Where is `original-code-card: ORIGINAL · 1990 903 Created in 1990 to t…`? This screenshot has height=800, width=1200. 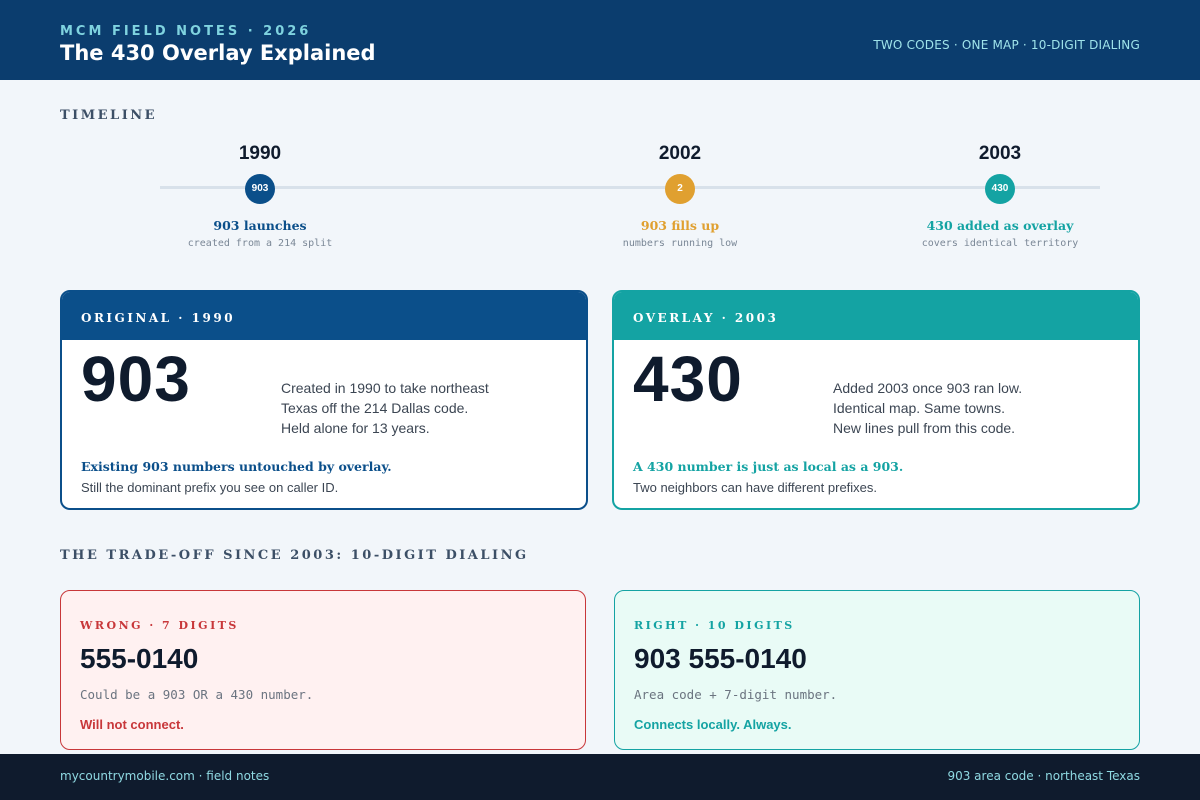 original-code-card: ORIGINAL · 1990 903 Created in 1990 to t… is located at coordinates (324, 400).